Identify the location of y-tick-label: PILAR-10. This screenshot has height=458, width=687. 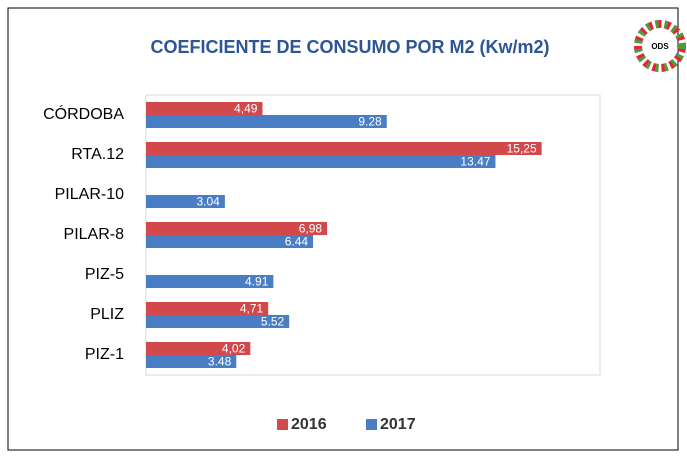
(89, 194).